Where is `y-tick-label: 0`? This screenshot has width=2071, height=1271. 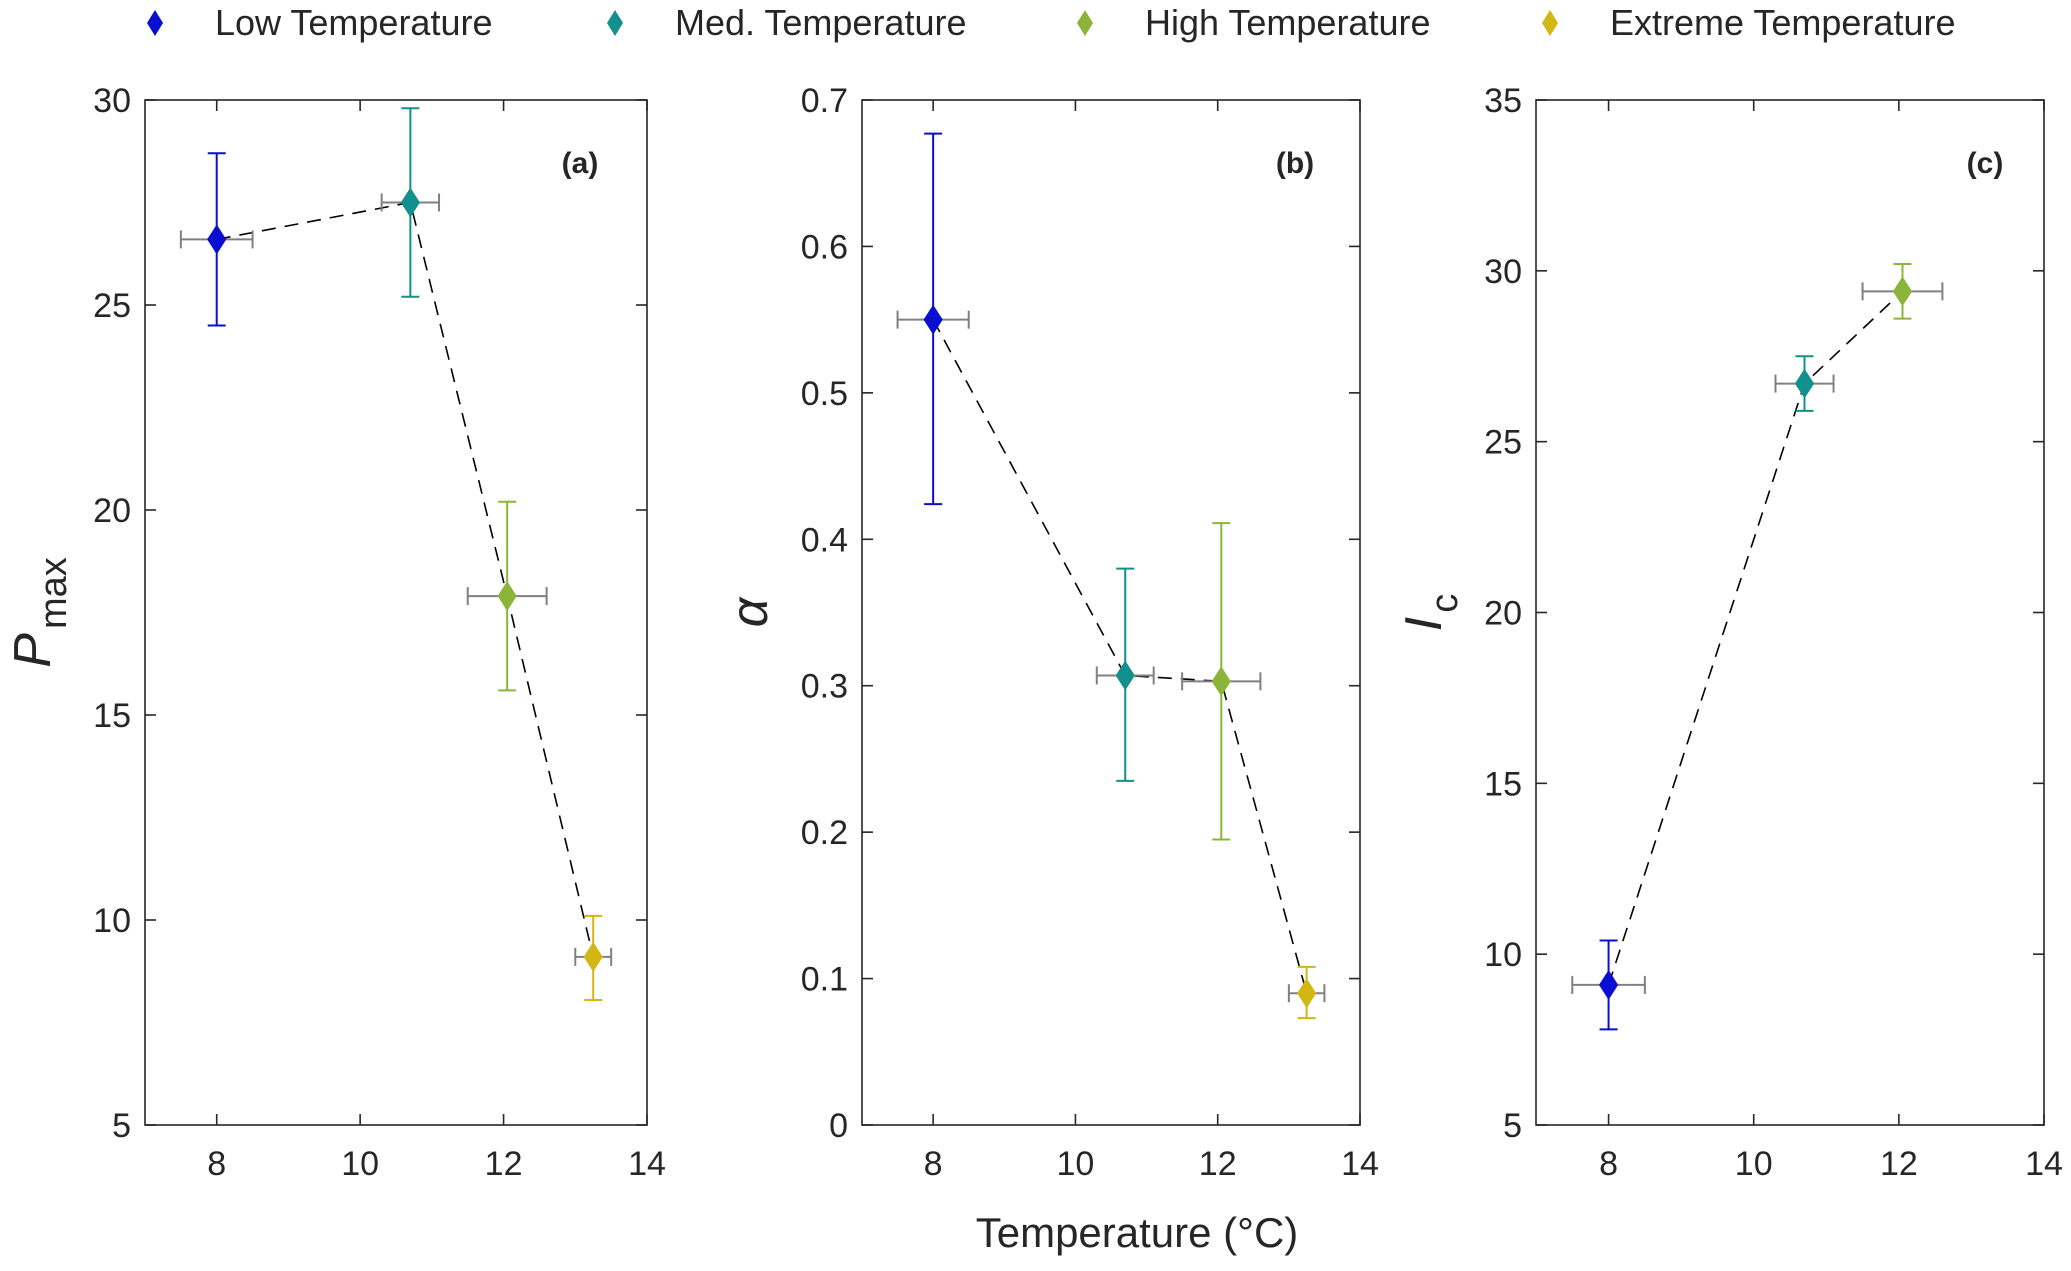 y-tick-label: 0 is located at coordinates (838, 1126).